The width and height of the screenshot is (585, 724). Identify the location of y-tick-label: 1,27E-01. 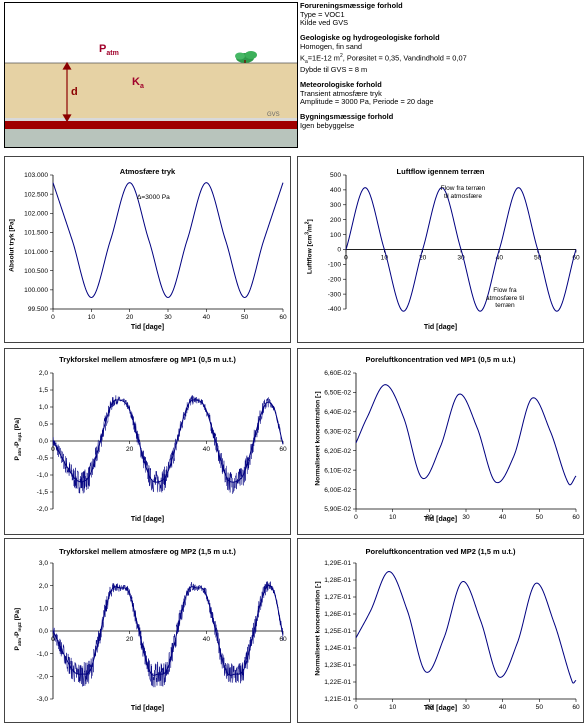
(337, 597).